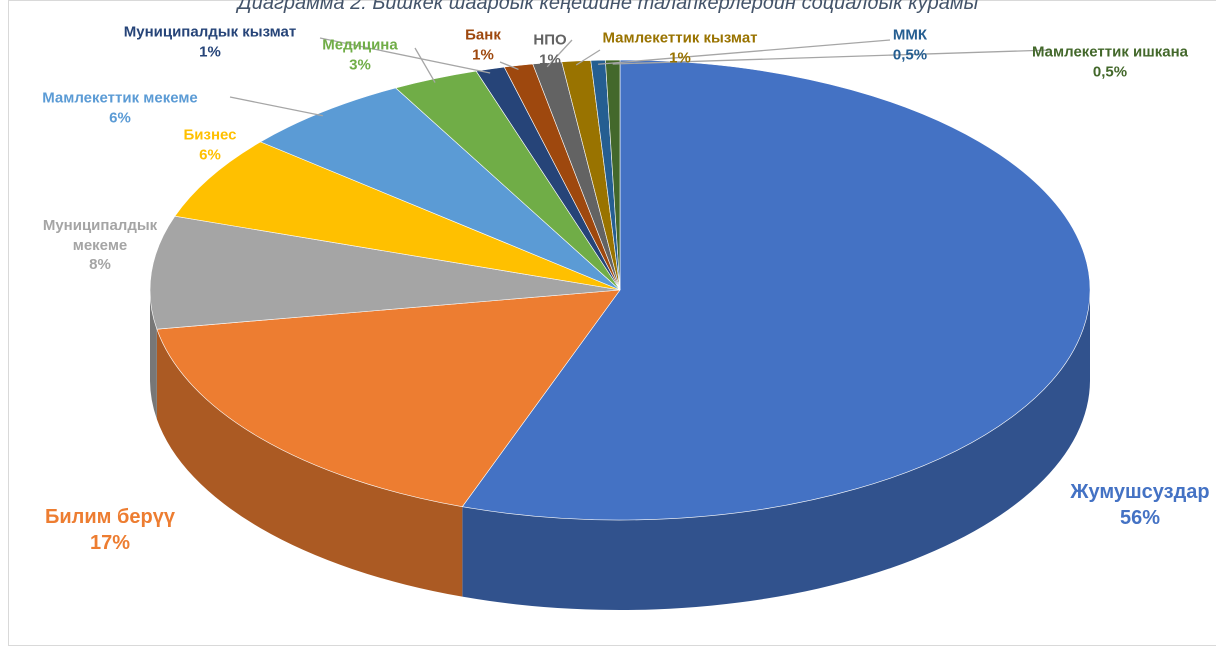 The width and height of the screenshot is (1216, 656). I want to click on data-label: Муниципалдык кызмат 1%, so click(210, 42).